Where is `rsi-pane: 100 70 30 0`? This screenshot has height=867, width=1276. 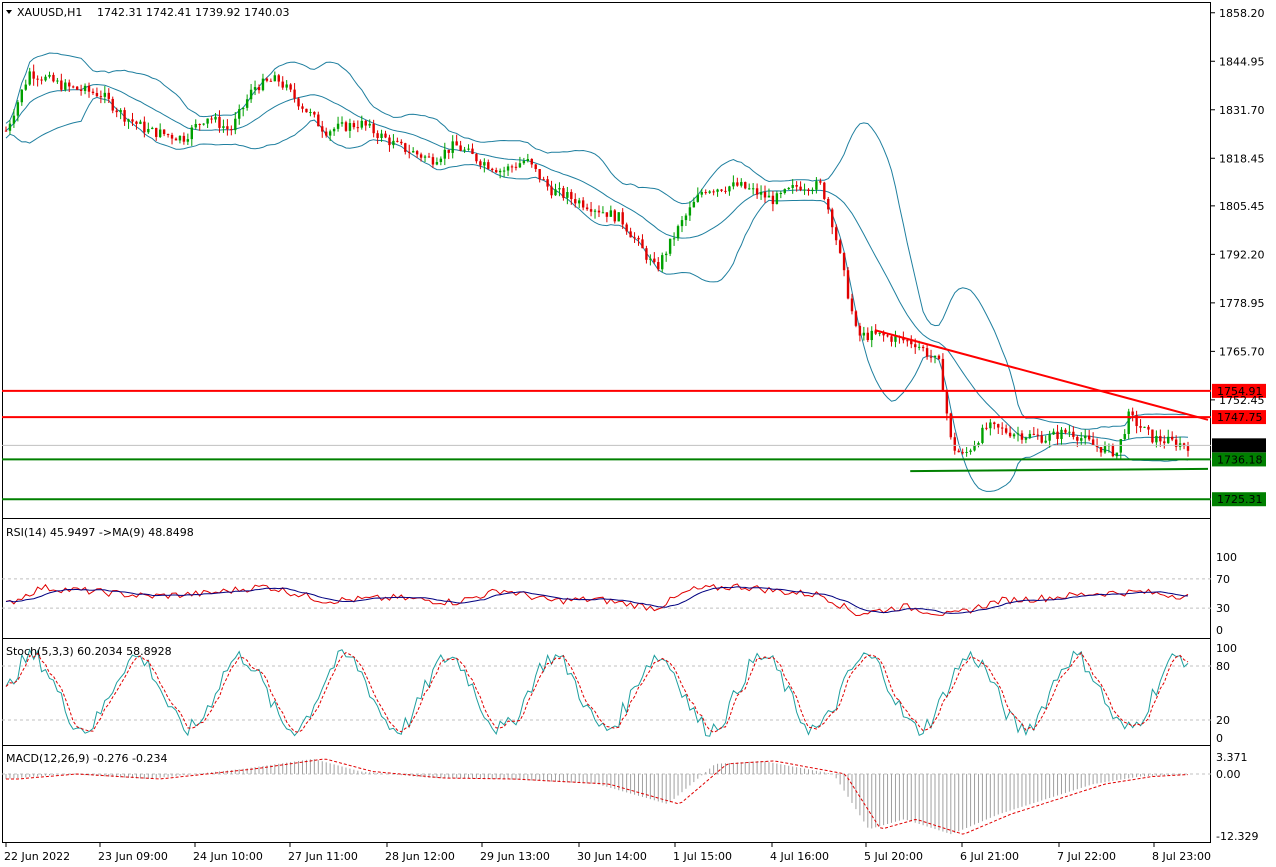
rsi-pane: 100 70 30 0 is located at coordinates (619, 594).